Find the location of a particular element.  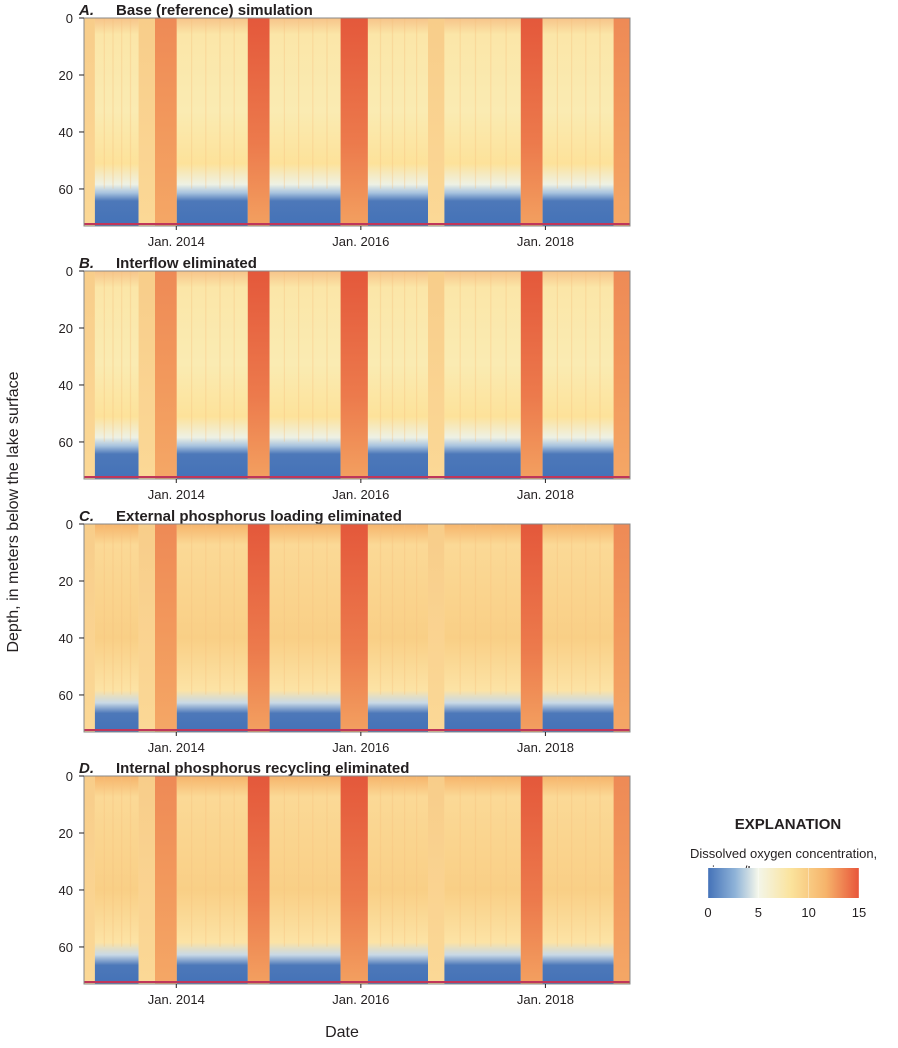

panel-letter: D. is located at coordinates (86, 768).